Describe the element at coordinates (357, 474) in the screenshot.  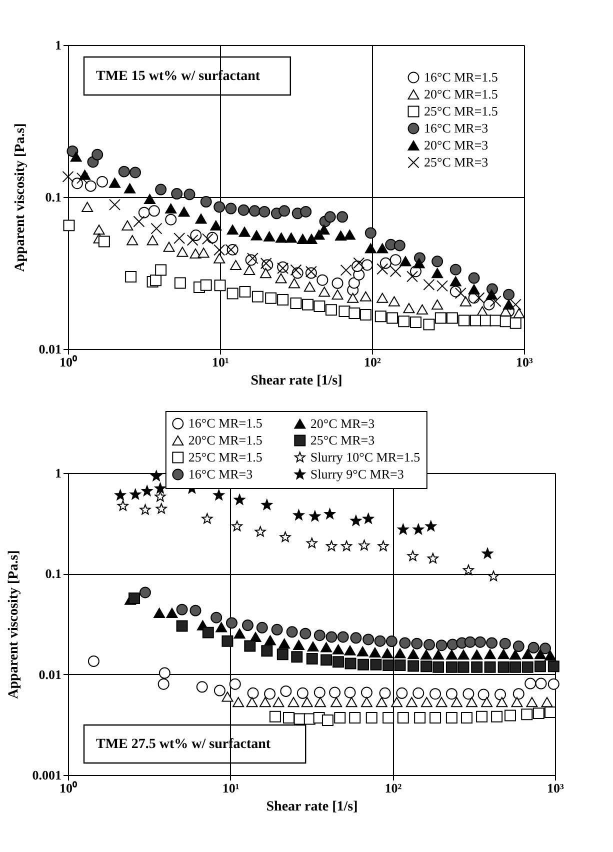
I see `legend-label: Slurry 9°C MR=3` at that location.